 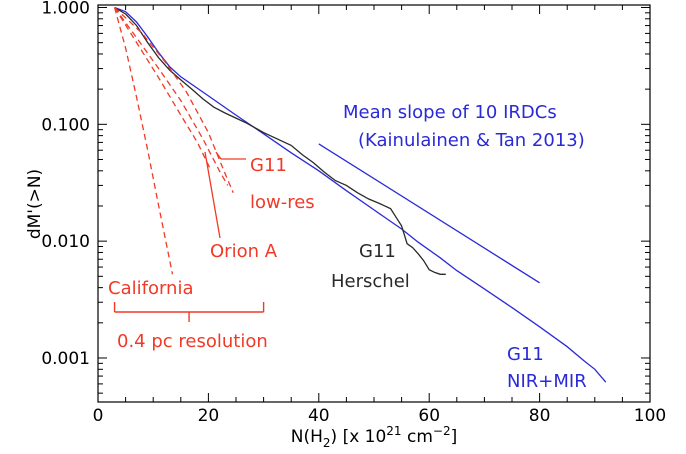 What do you see at coordinates (525, 354) in the screenshot?
I see `annotation-g11-nirmir-1: G11` at bounding box center [525, 354].